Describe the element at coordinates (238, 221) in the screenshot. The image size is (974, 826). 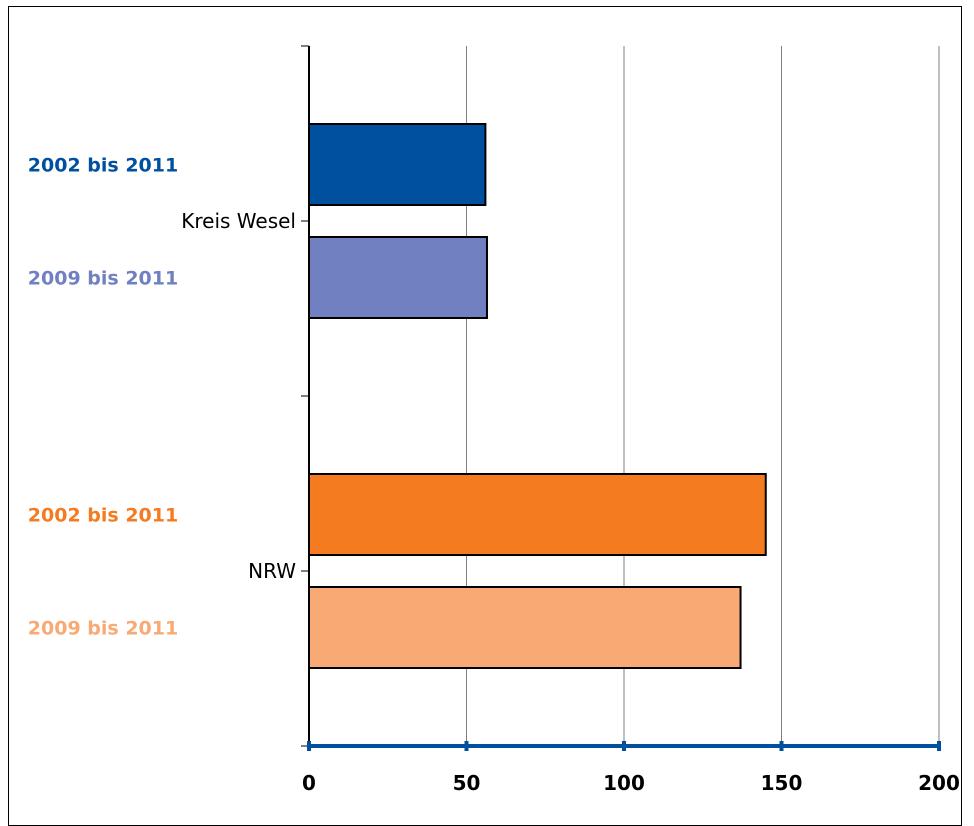
I see `category-label-0: Kreis Wesel` at that location.